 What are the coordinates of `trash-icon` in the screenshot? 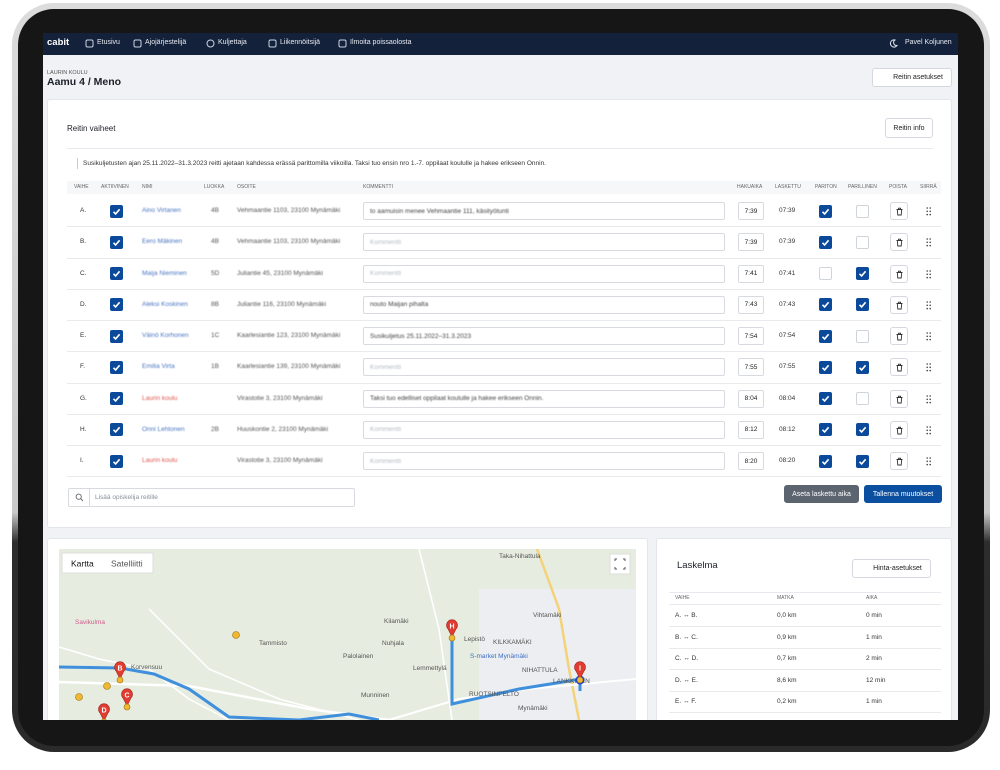 It's located at (899, 430).